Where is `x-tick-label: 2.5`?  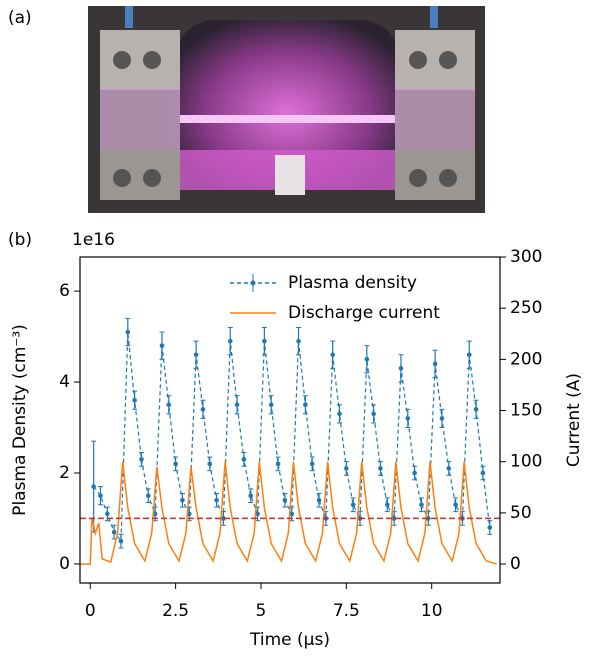
x-tick-label: 2.5 is located at coordinates (175, 611).